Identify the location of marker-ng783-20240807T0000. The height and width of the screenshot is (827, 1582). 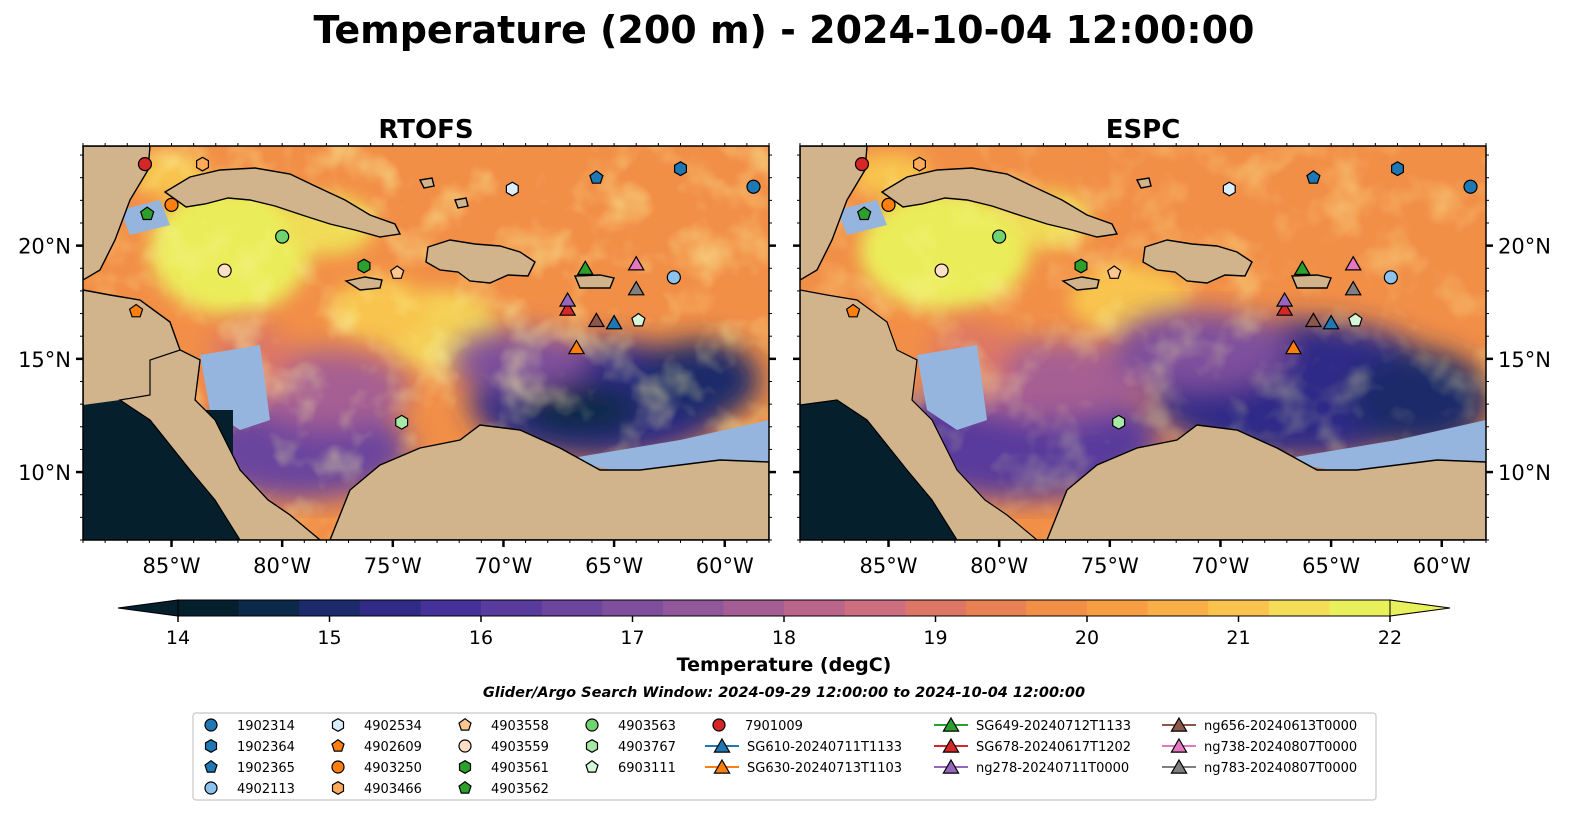
(636, 288).